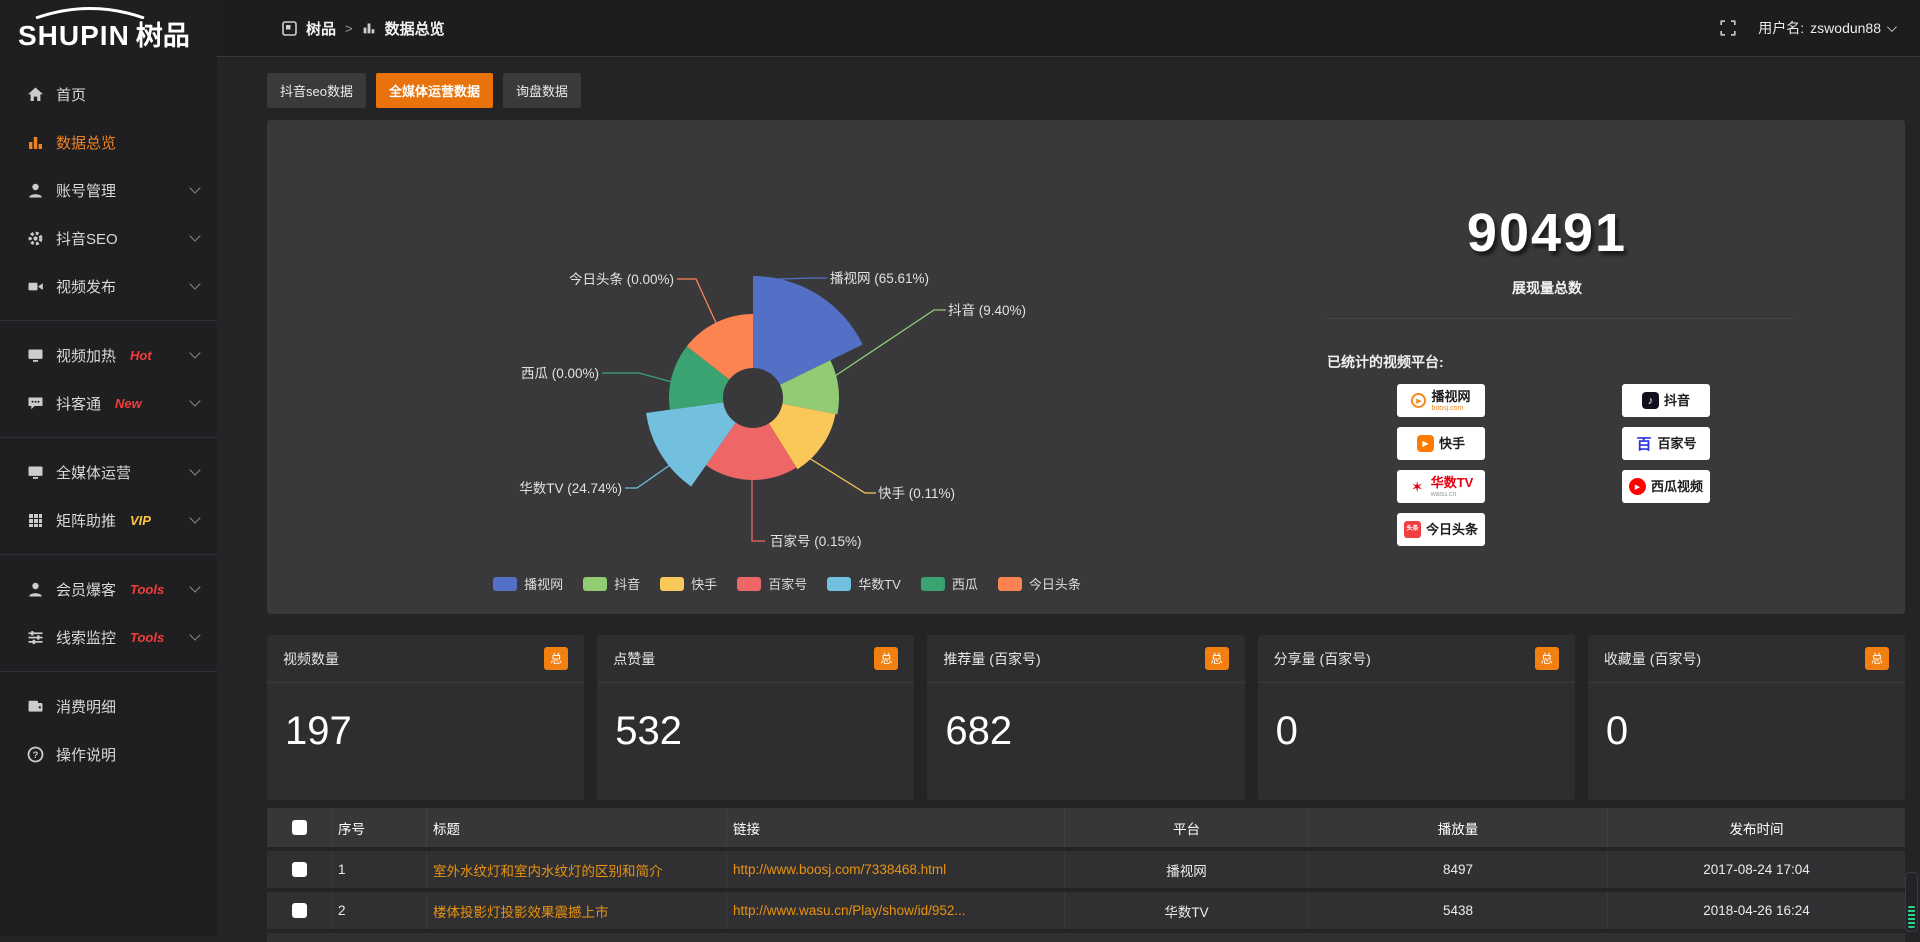 Image resolution: width=1920 pixels, height=942 pixels. I want to click on sidebar-item-label: 首页, so click(71, 94).